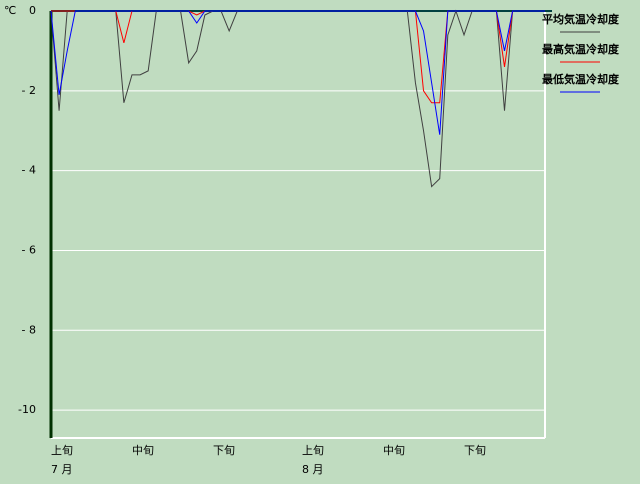 This screenshot has width=640, height=484. Describe the element at coordinates (581, 79) in the screenshot. I see `legend-label: 最低気温冷却度` at that location.